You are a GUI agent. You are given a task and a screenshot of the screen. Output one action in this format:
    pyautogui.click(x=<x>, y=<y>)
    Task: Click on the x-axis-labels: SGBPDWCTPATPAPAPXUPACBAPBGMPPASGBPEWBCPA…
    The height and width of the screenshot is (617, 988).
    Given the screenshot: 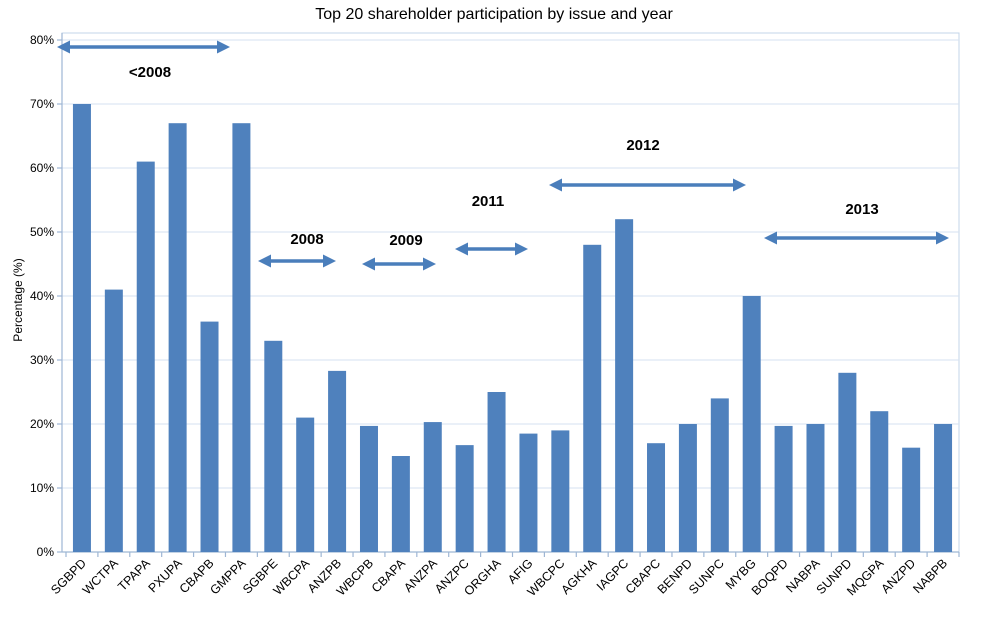 What is the action you would take?
    pyautogui.click(x=499, y=577)
    